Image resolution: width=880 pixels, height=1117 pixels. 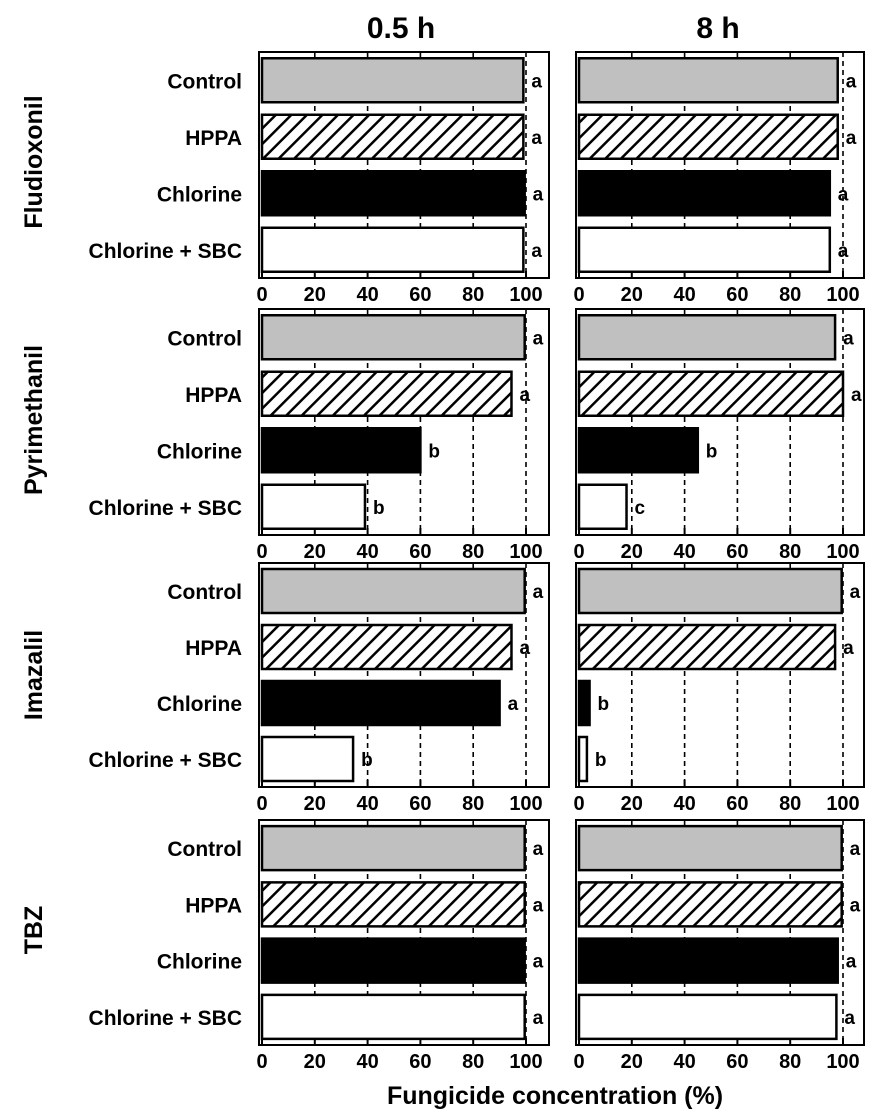 I want to click on row-title-0: Fludioxonil, so click(x=34, y=161).